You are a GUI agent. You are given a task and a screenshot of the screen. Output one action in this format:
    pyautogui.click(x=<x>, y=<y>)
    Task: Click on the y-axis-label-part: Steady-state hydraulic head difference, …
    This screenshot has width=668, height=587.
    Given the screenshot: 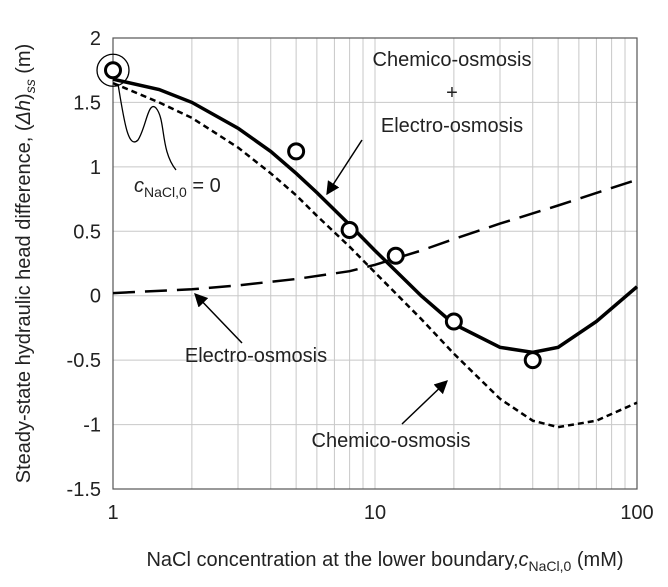 What is the action you would take?
    pyautogui.click(x=24, y=303)
    